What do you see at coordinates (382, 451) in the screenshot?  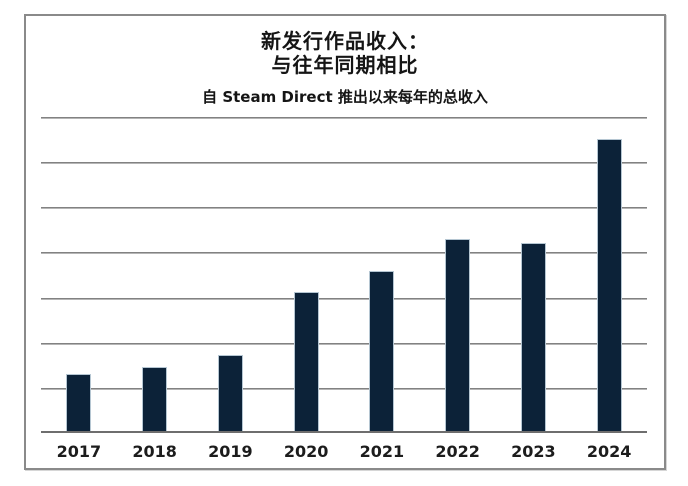 I see `x-axis-label-2021: 2021` at bounding box center [382, 451].